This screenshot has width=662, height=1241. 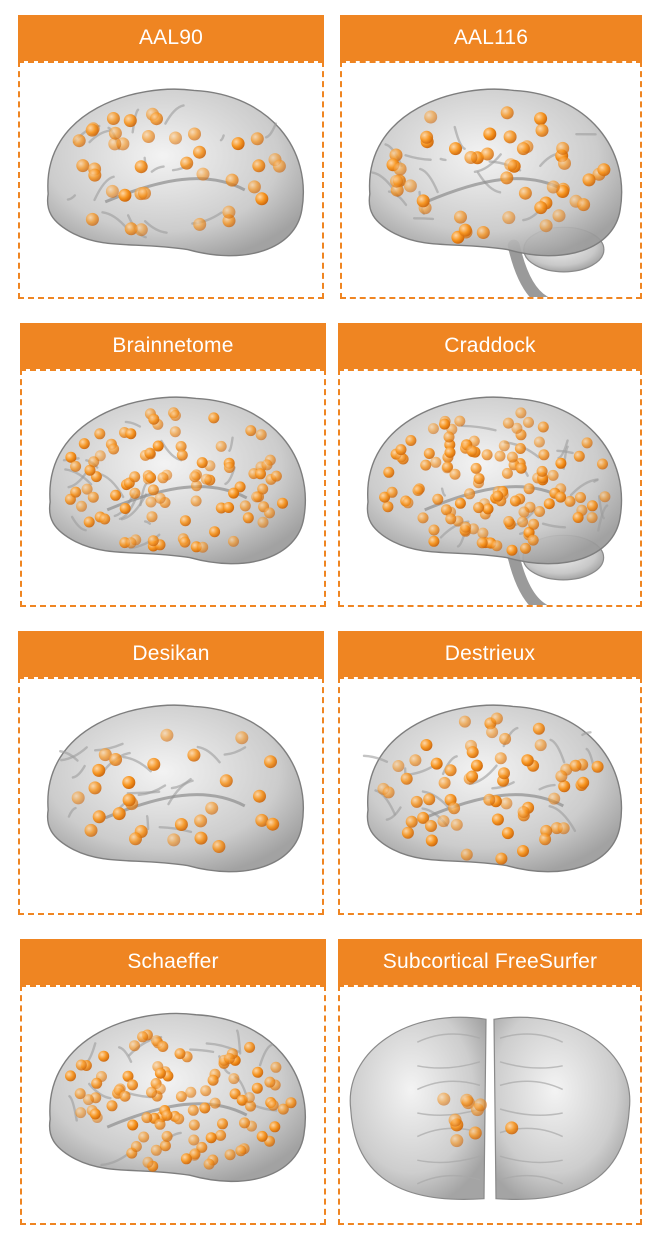 I want to click on panel-title: Craddock, so click(x=490, y=346).